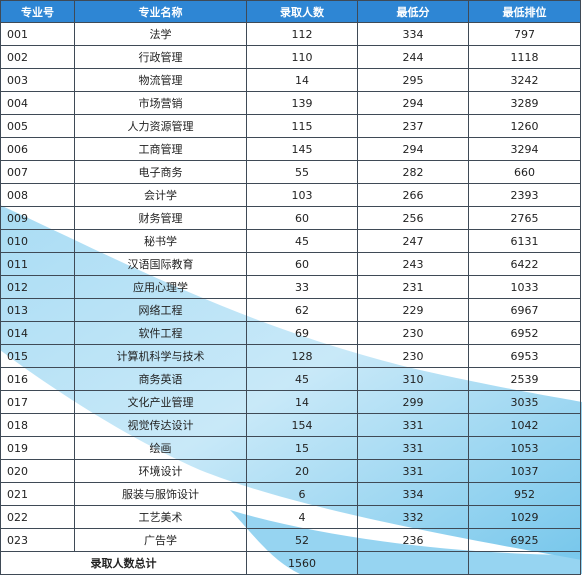  Describe the element at coordinates (413, 218) in the screenshot. I see `cell-min-score: 256` at that location.